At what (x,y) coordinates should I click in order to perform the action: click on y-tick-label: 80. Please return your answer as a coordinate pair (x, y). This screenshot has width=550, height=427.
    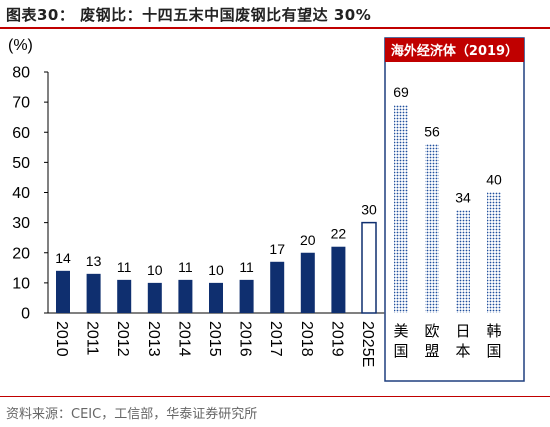
    Looking at the image, I should click on (21, 73).